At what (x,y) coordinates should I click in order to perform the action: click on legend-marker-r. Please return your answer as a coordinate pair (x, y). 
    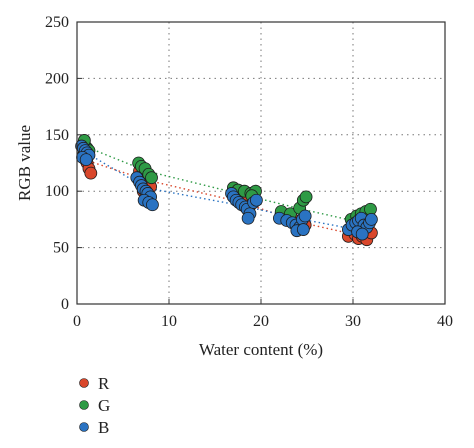
    Looking at the image, I should click on (84, 383).